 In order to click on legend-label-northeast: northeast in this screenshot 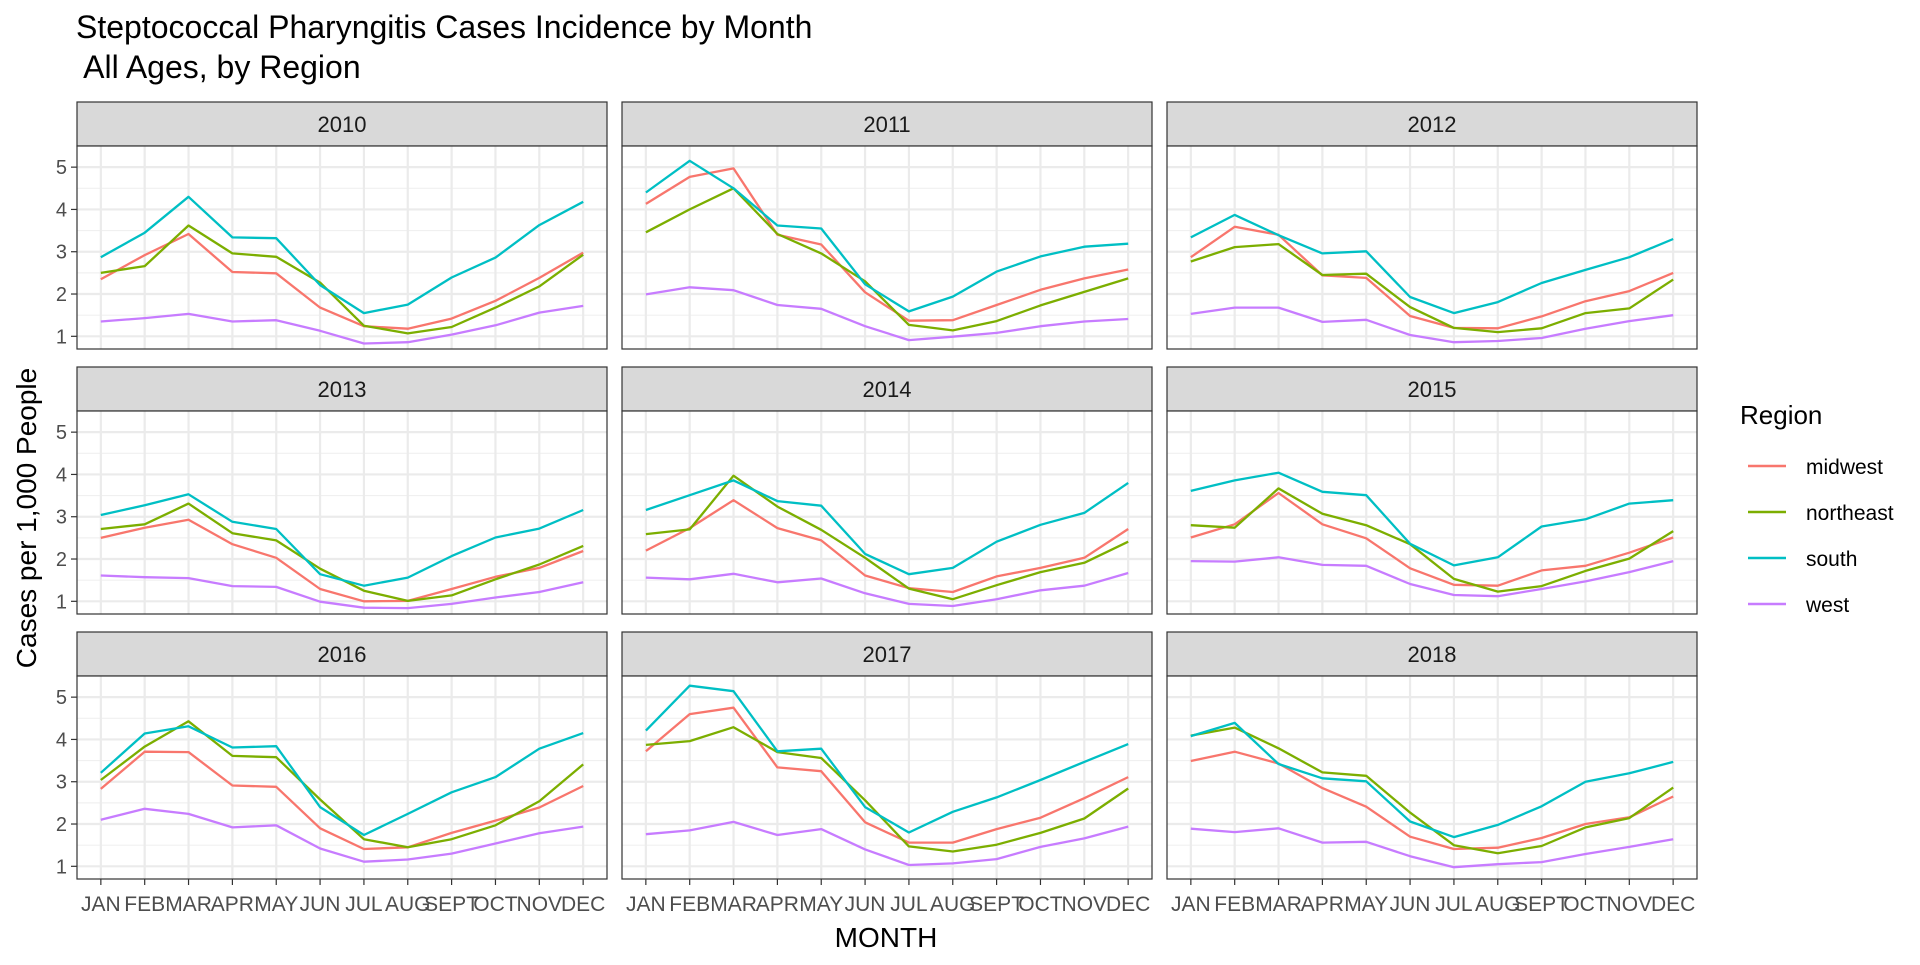, I will do `click(1850, 513)`.